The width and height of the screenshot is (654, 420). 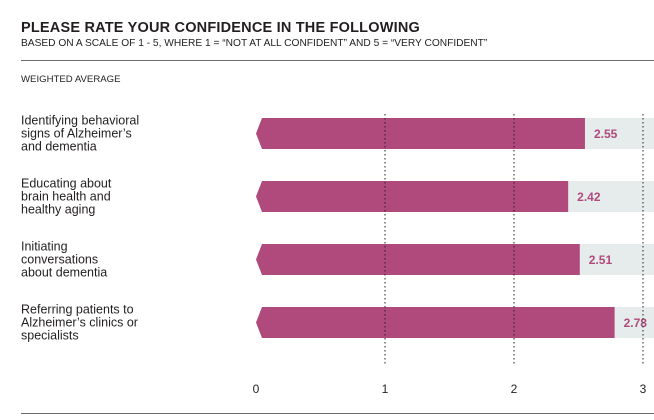 What do you see at coordinates (44, 247) in the screenshot?
I see `category-label: Initiating` at bounding box center [44, 247].